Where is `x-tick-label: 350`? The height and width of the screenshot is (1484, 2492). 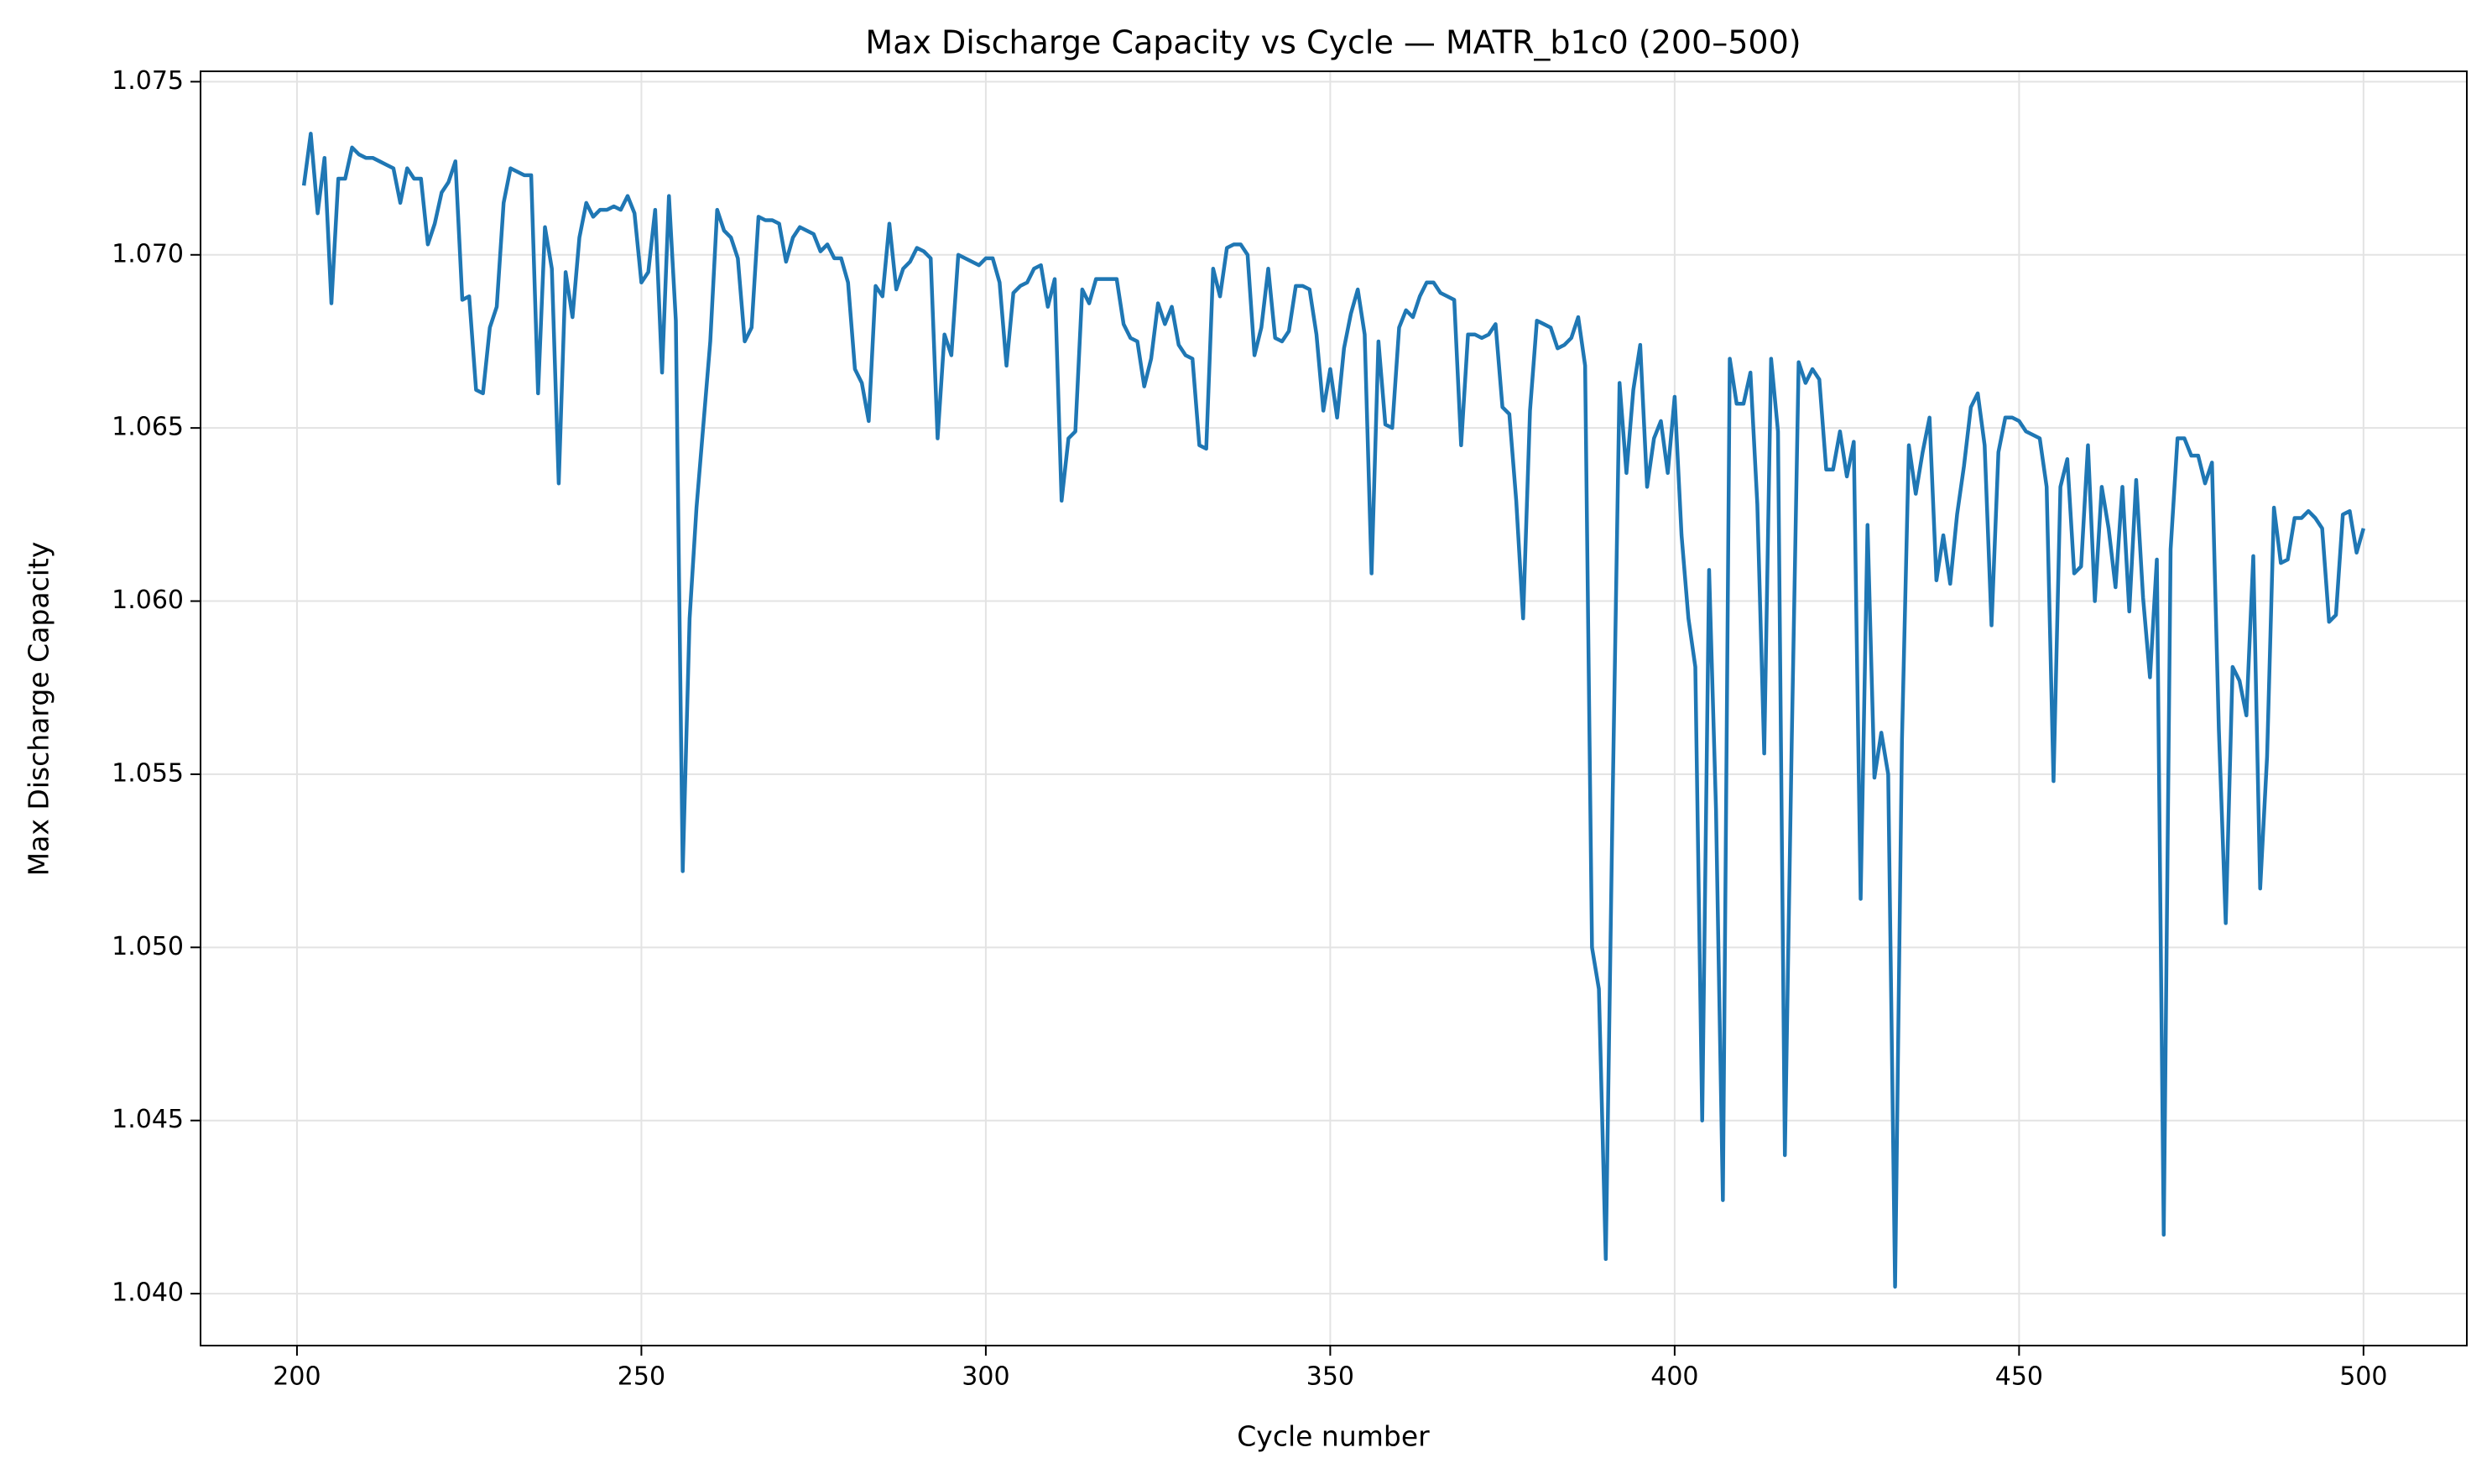 x-tick-label: 350 is located at coordinates (1330, 1377).